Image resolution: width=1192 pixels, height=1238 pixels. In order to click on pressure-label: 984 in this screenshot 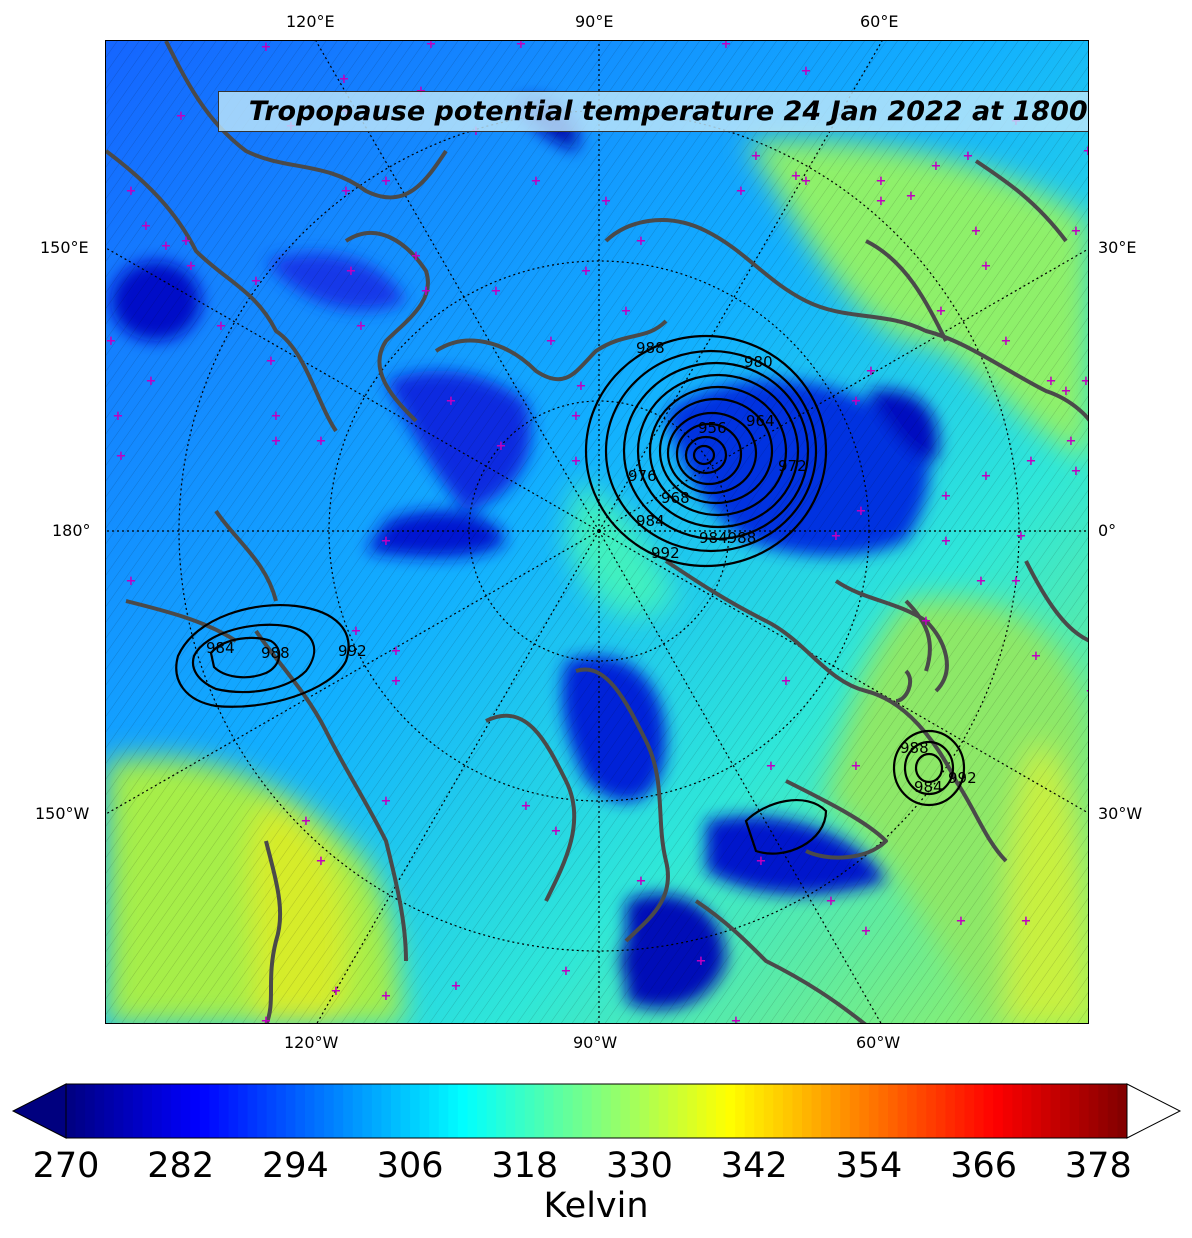, I will do `click(928, 787)`.